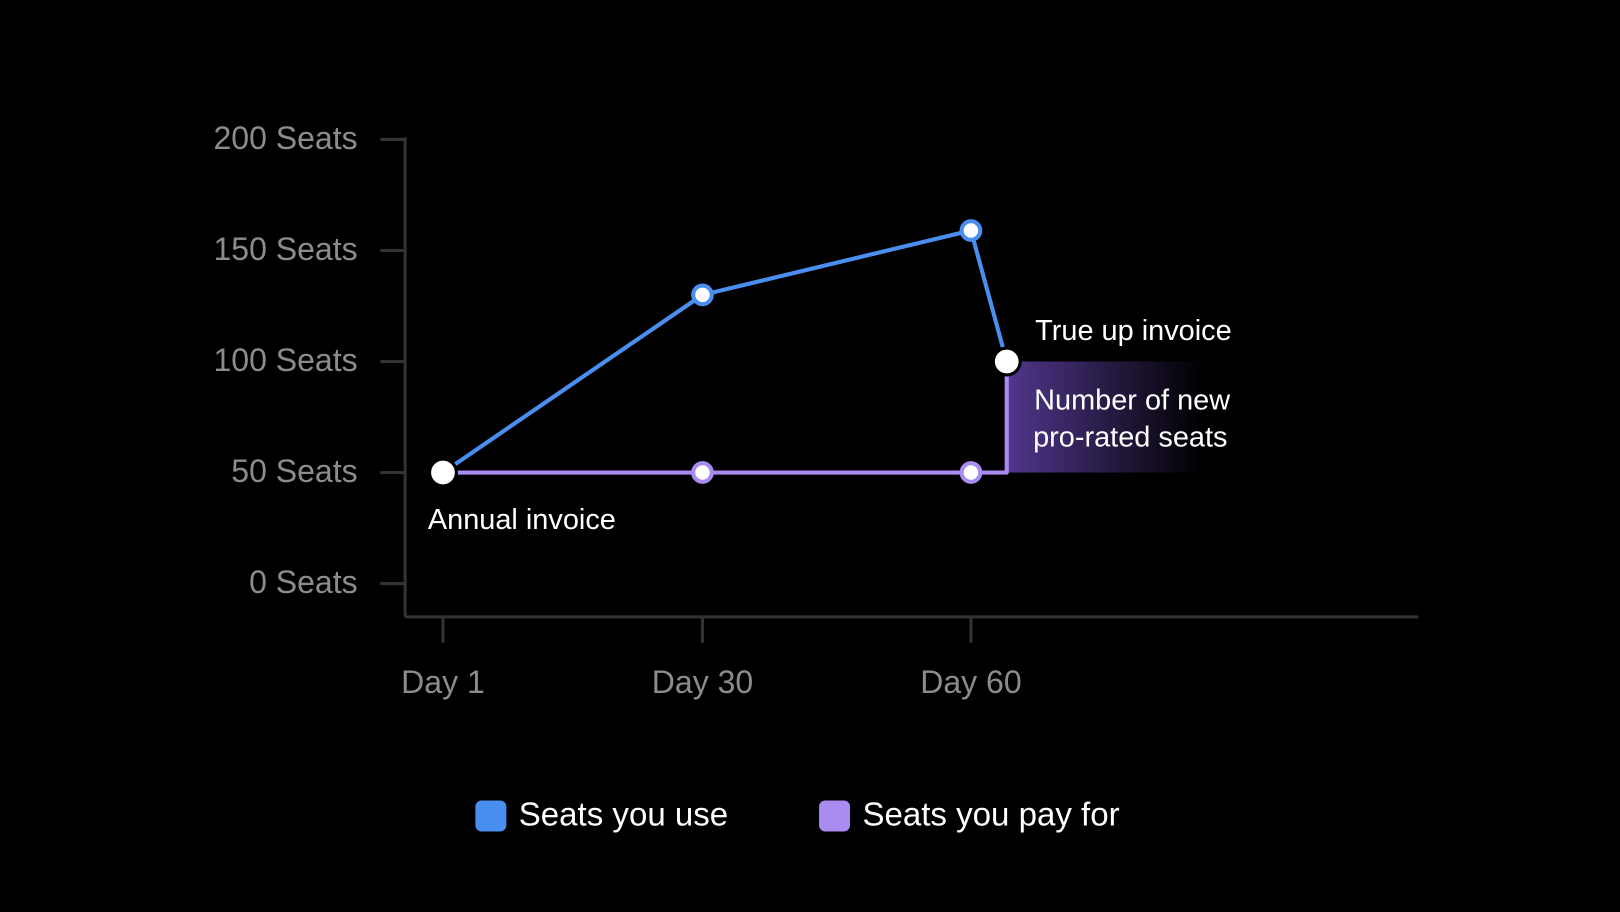 This screenshot has height=912, width=1620. I want to click on annotation: Number of new, so click(1132, 400).